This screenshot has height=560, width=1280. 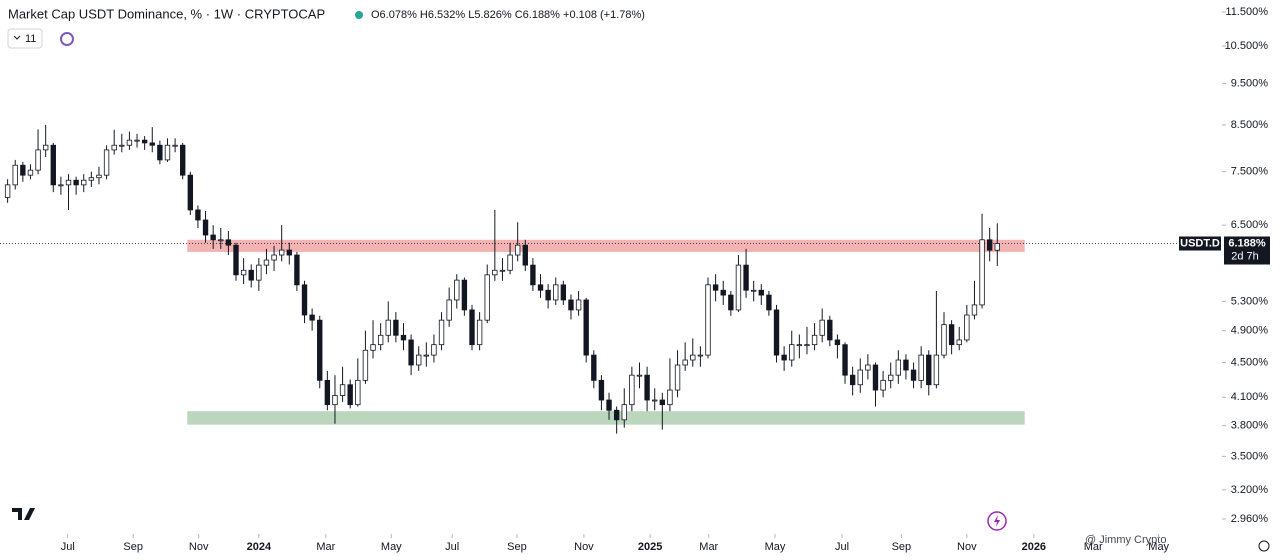 What do you see at coordinates (1250, 172) in the screenshot?
I see `y-tick-label: 7.500%` at bounding box center [1250, 172].